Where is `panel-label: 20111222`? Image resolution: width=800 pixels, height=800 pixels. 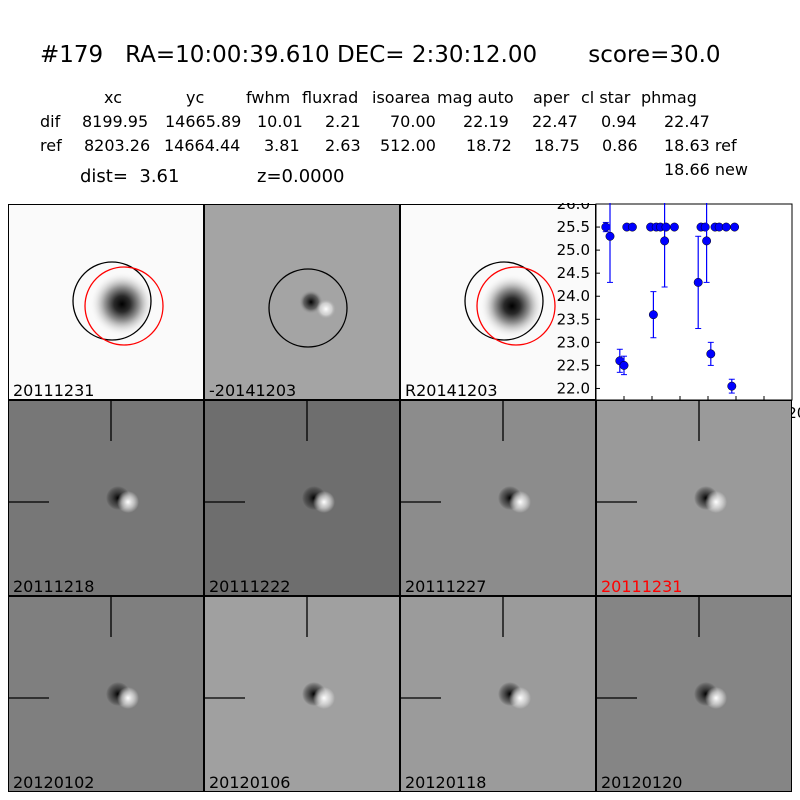
panel-label: 20111222 is located at coordinates (250, 586).